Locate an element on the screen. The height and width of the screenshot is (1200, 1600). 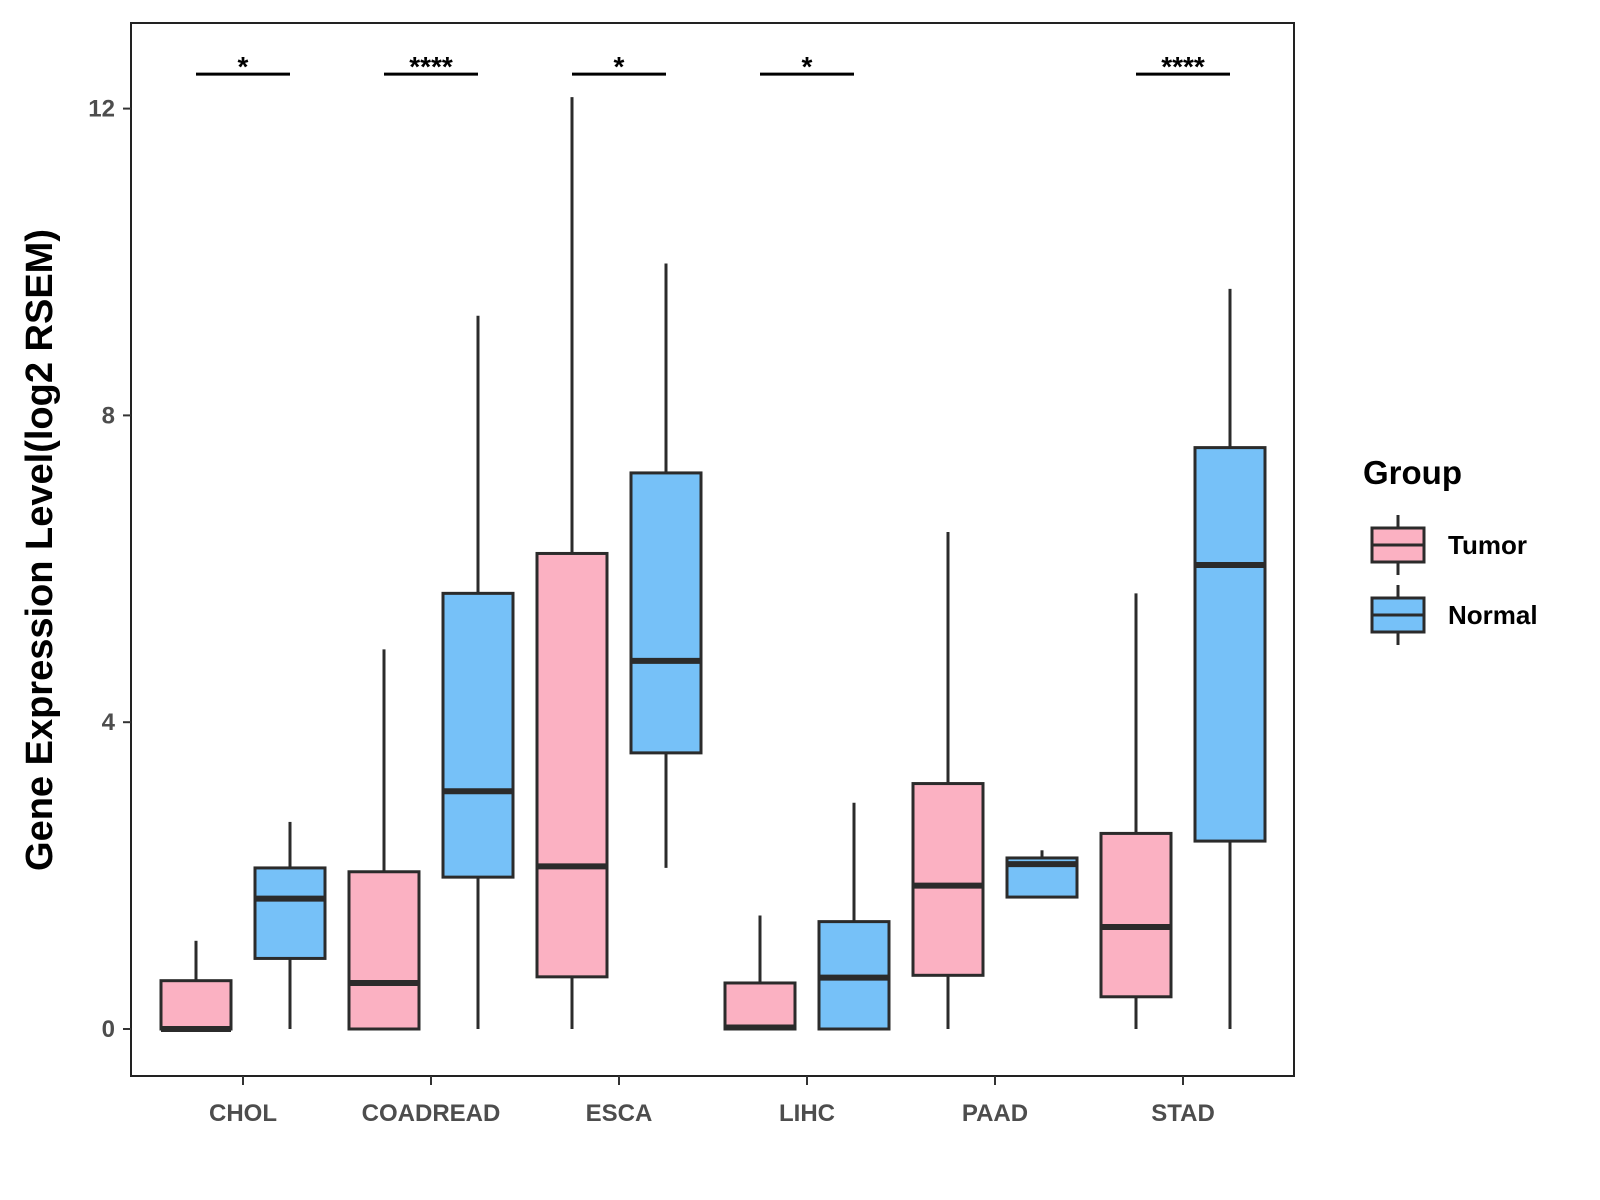
x-axis: CHOL COADREAD ESCA LIHC PAAD STAD is located at coordinates (712, 1101).